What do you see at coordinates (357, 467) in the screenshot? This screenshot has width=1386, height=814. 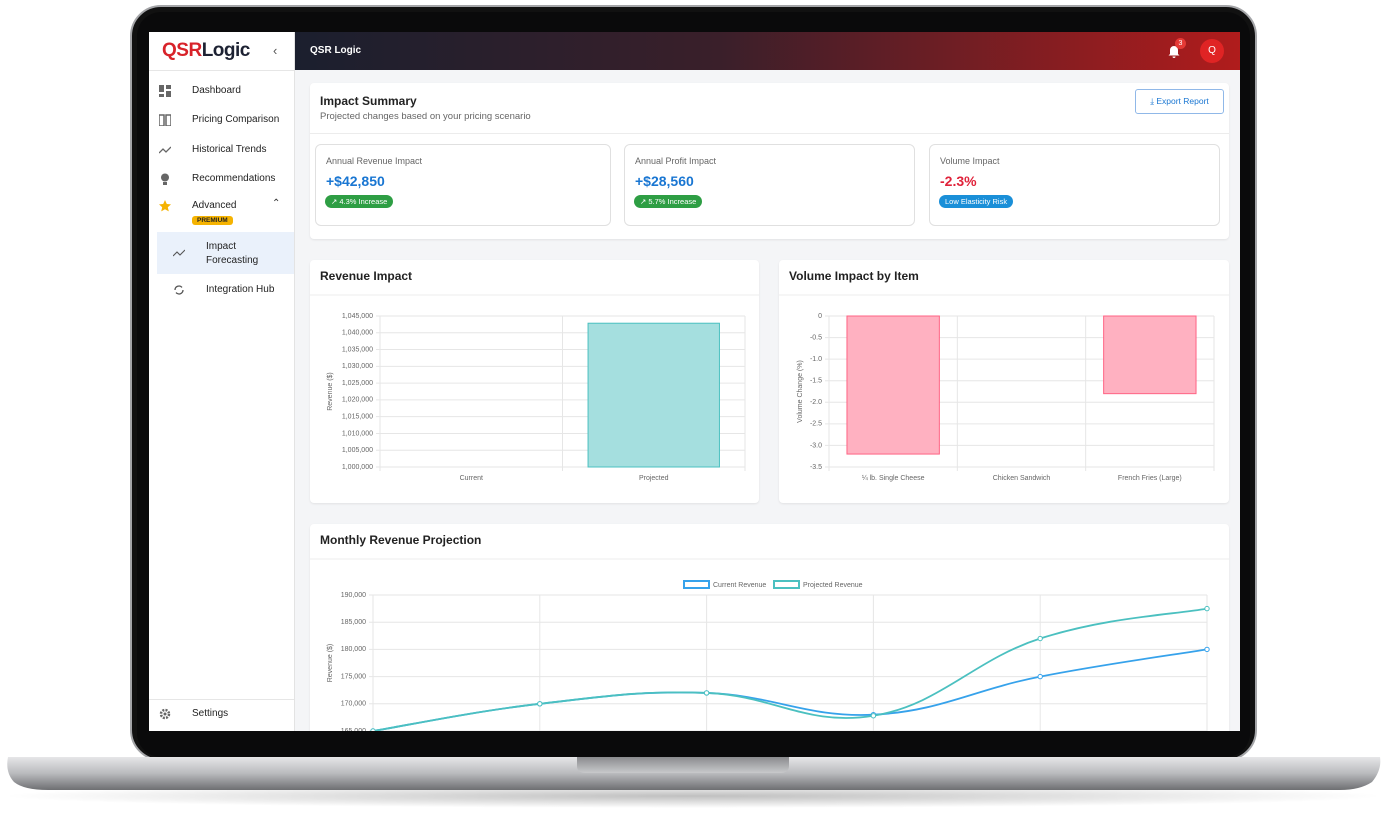 I see `y-tick-label: 1,000,000` at bounding box center [357, 467].